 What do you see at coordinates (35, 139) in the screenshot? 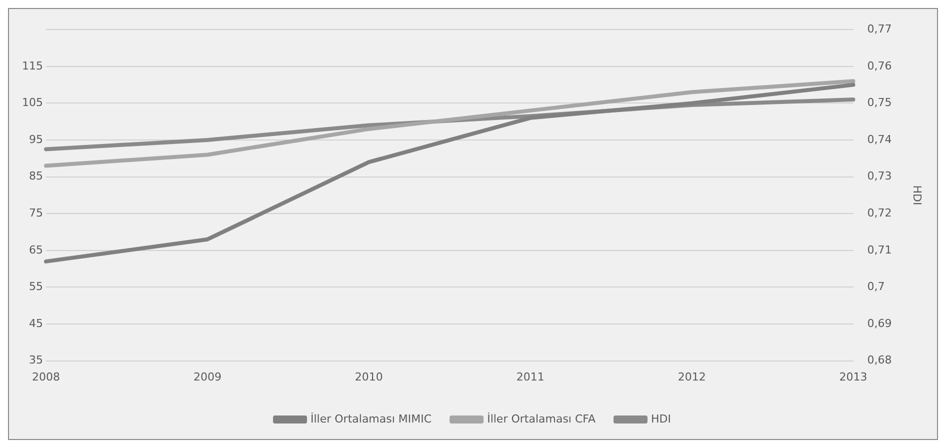
I see `y-tick-label: 95` at bounding box center [35, 139].